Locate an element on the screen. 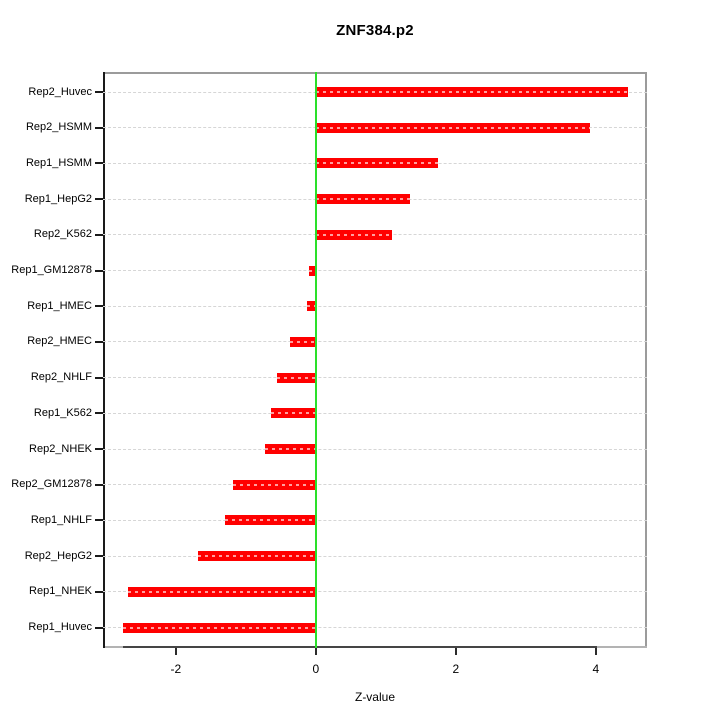 This screenshot has height=720, width=720. bar-Rep2_K562 is located at coordinates (354, 234).